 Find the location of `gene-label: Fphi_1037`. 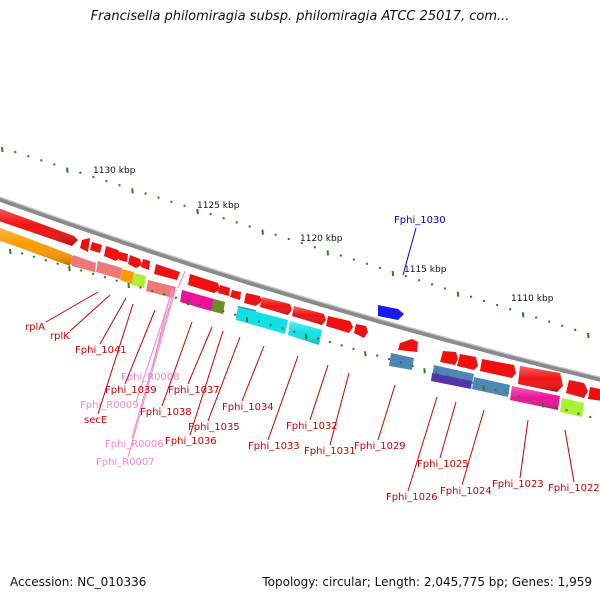

gene-label: Fphi_1037 is located at coordinates (194, 390).